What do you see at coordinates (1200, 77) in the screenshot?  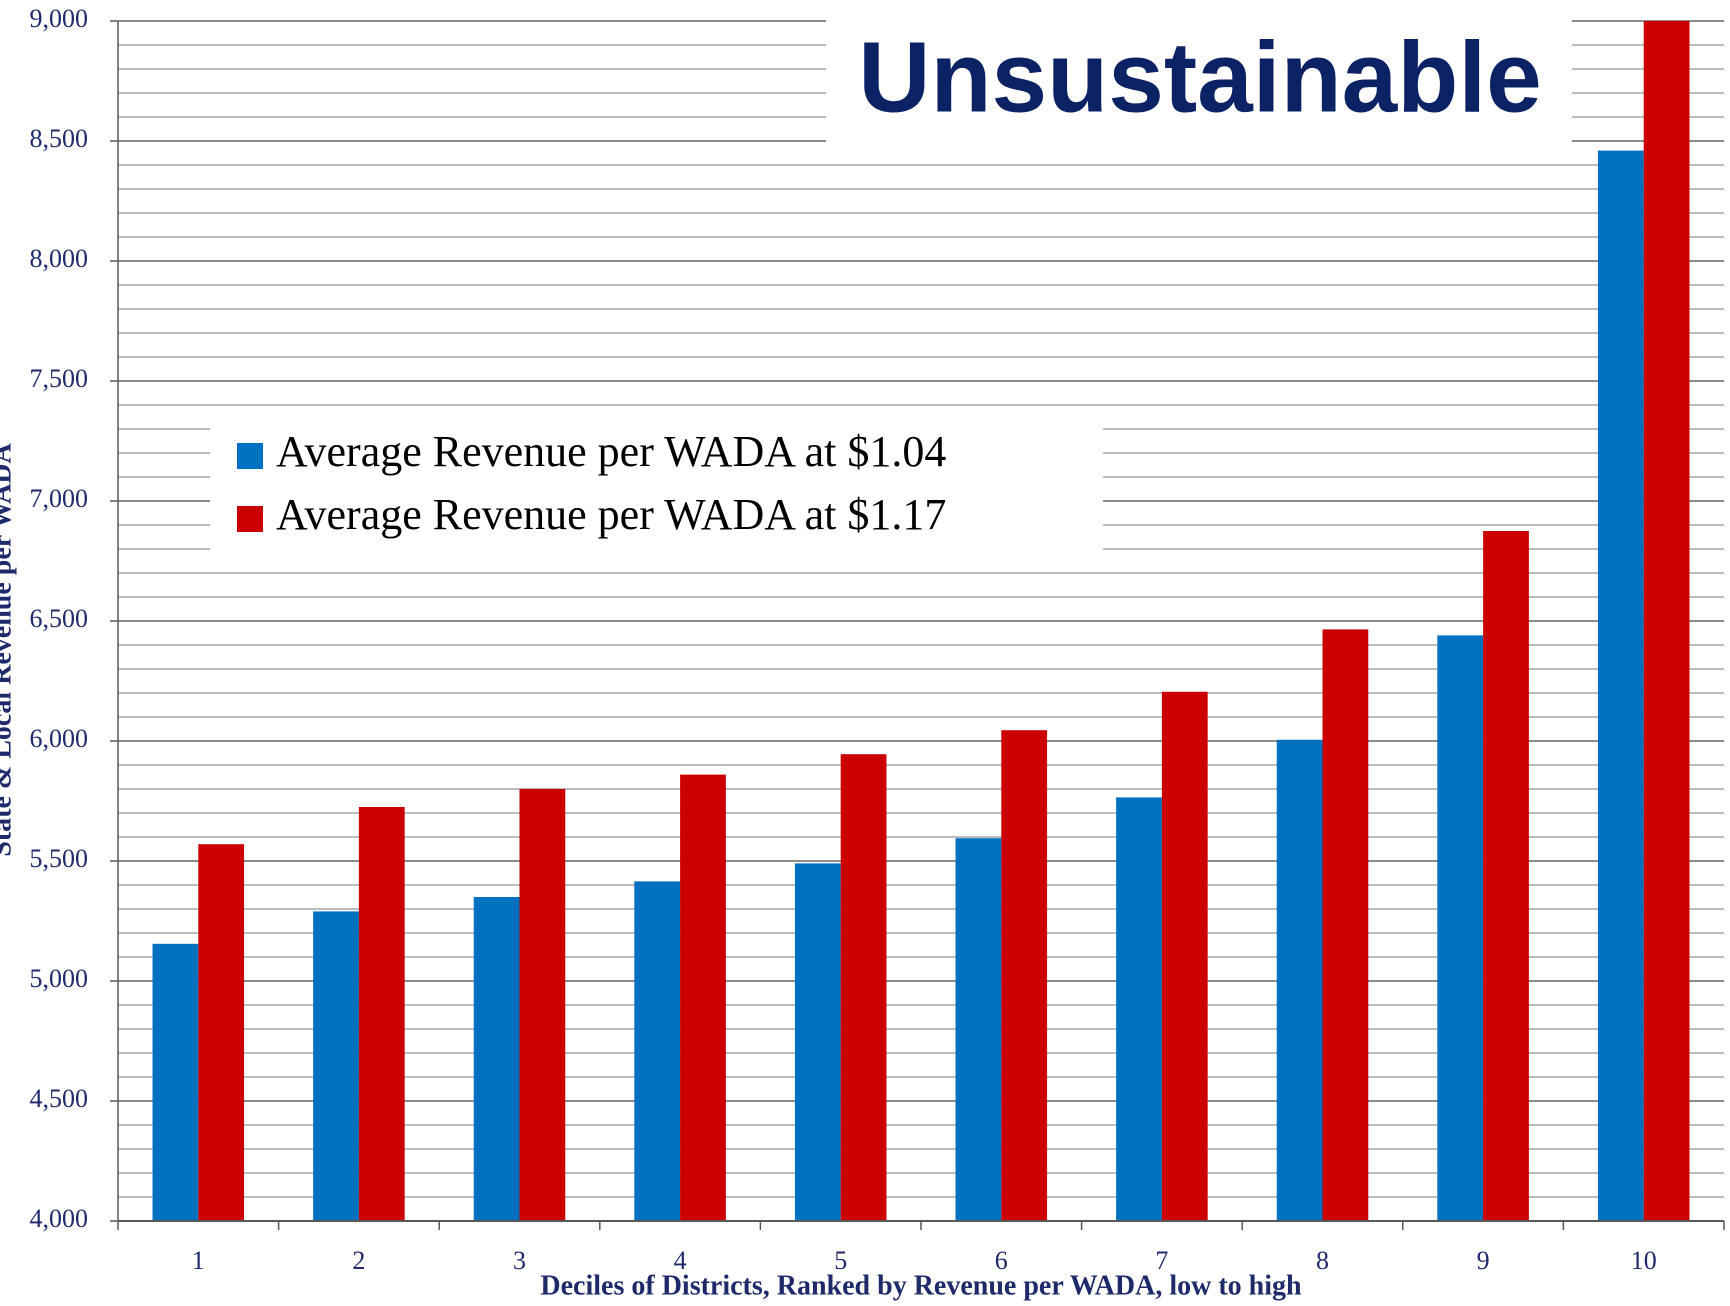 I see `chart-title: Unsustainable` at bounding box center [1200, 77].